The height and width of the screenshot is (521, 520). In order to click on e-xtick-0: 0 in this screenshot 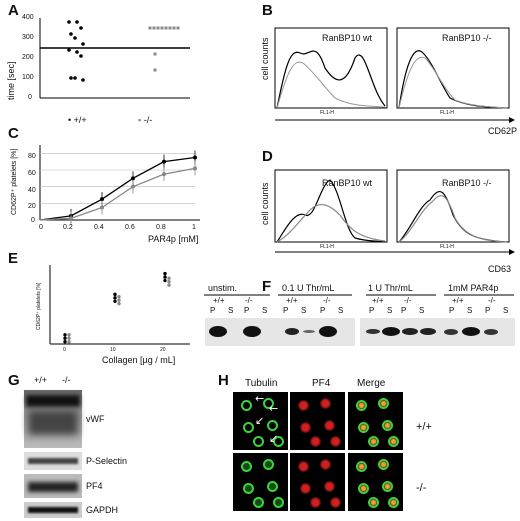, I will do `click(64, 350)`.